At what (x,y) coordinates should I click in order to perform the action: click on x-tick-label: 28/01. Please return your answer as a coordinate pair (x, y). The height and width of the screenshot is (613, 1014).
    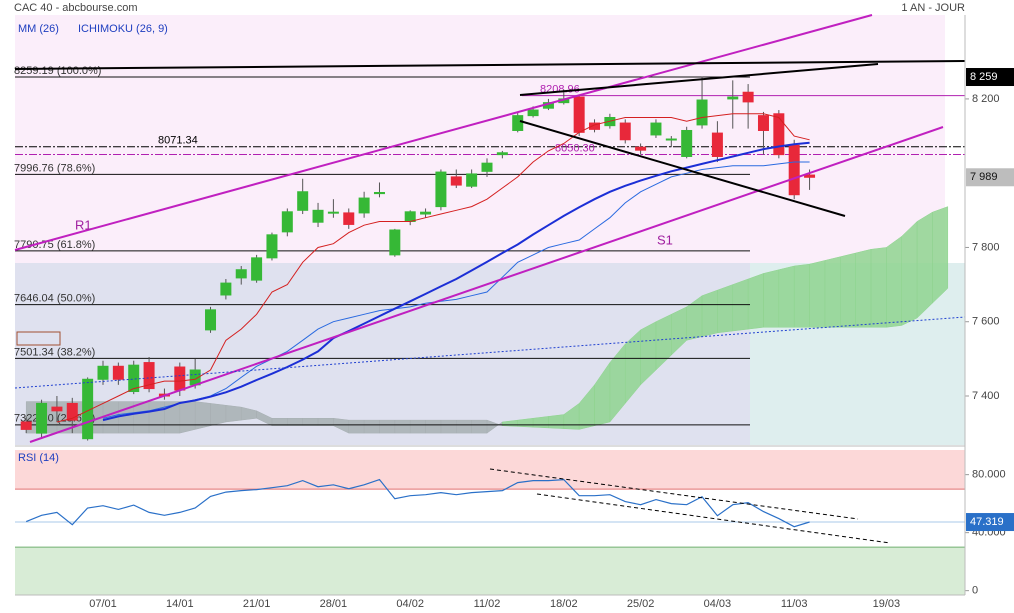
    Looking at the image, I should click on (334, 604).